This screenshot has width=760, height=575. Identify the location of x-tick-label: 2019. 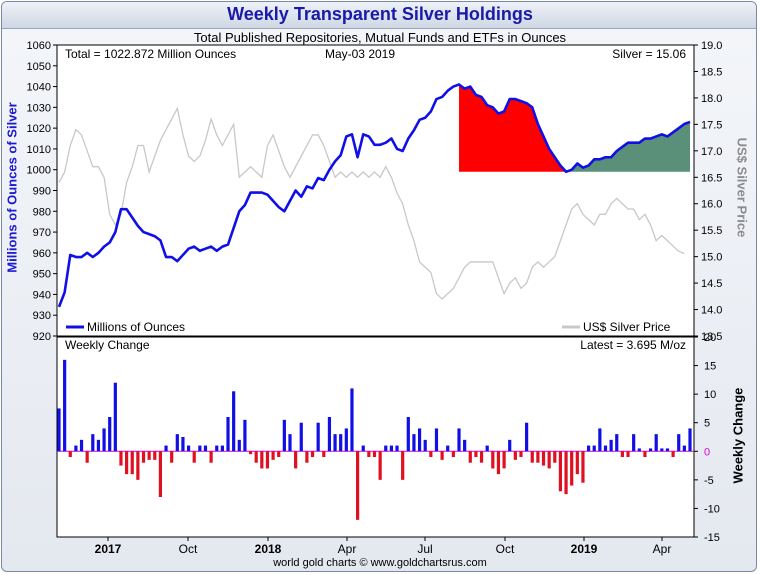
(584, 549).